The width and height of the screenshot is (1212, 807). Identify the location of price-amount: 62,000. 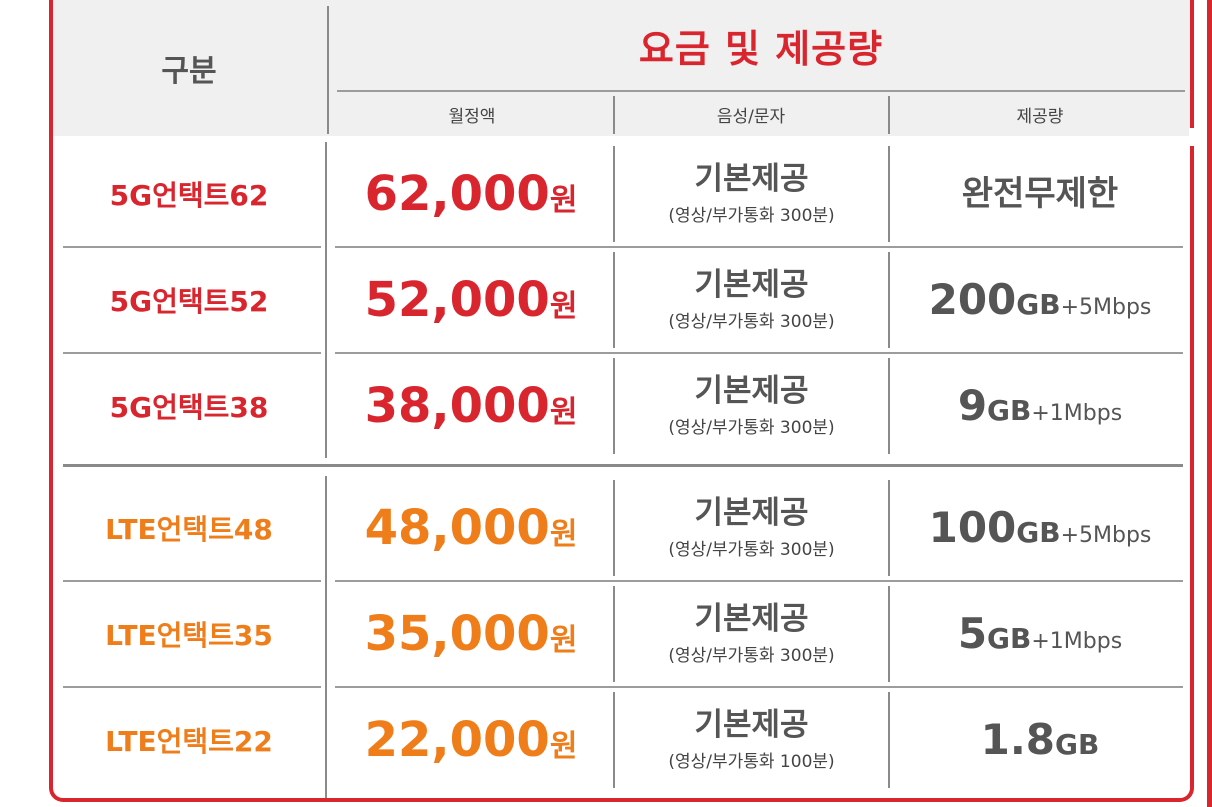
(457, 194).